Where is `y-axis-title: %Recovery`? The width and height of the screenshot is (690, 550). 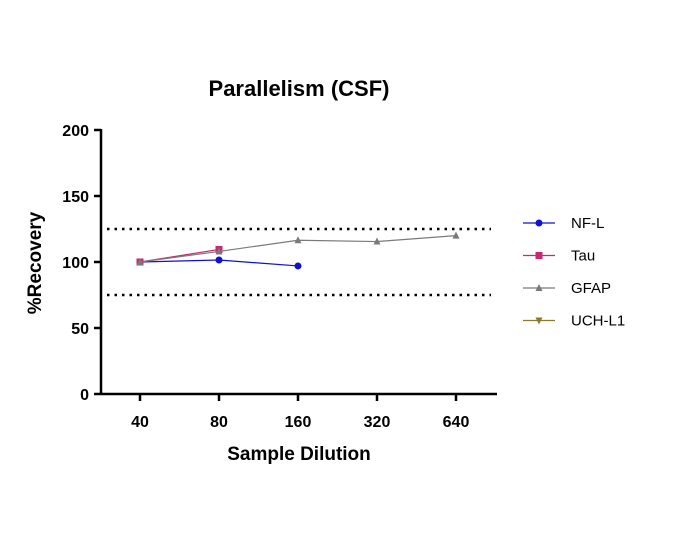
y-axis-title: %Recovery is located at coordinates (35, 262).